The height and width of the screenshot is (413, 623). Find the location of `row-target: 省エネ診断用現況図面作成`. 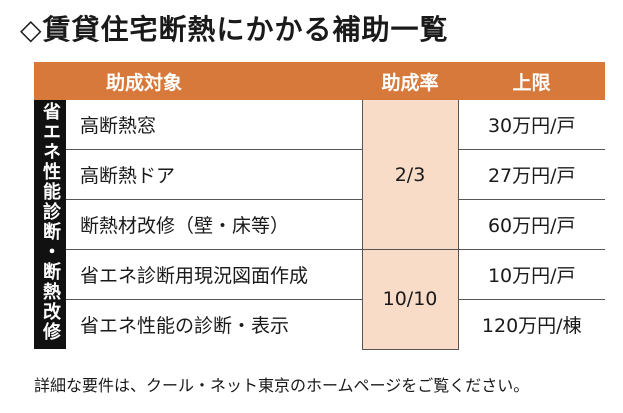

row-target: 省エネ診断用現況図面作成 is located at coordinates (214, 274).